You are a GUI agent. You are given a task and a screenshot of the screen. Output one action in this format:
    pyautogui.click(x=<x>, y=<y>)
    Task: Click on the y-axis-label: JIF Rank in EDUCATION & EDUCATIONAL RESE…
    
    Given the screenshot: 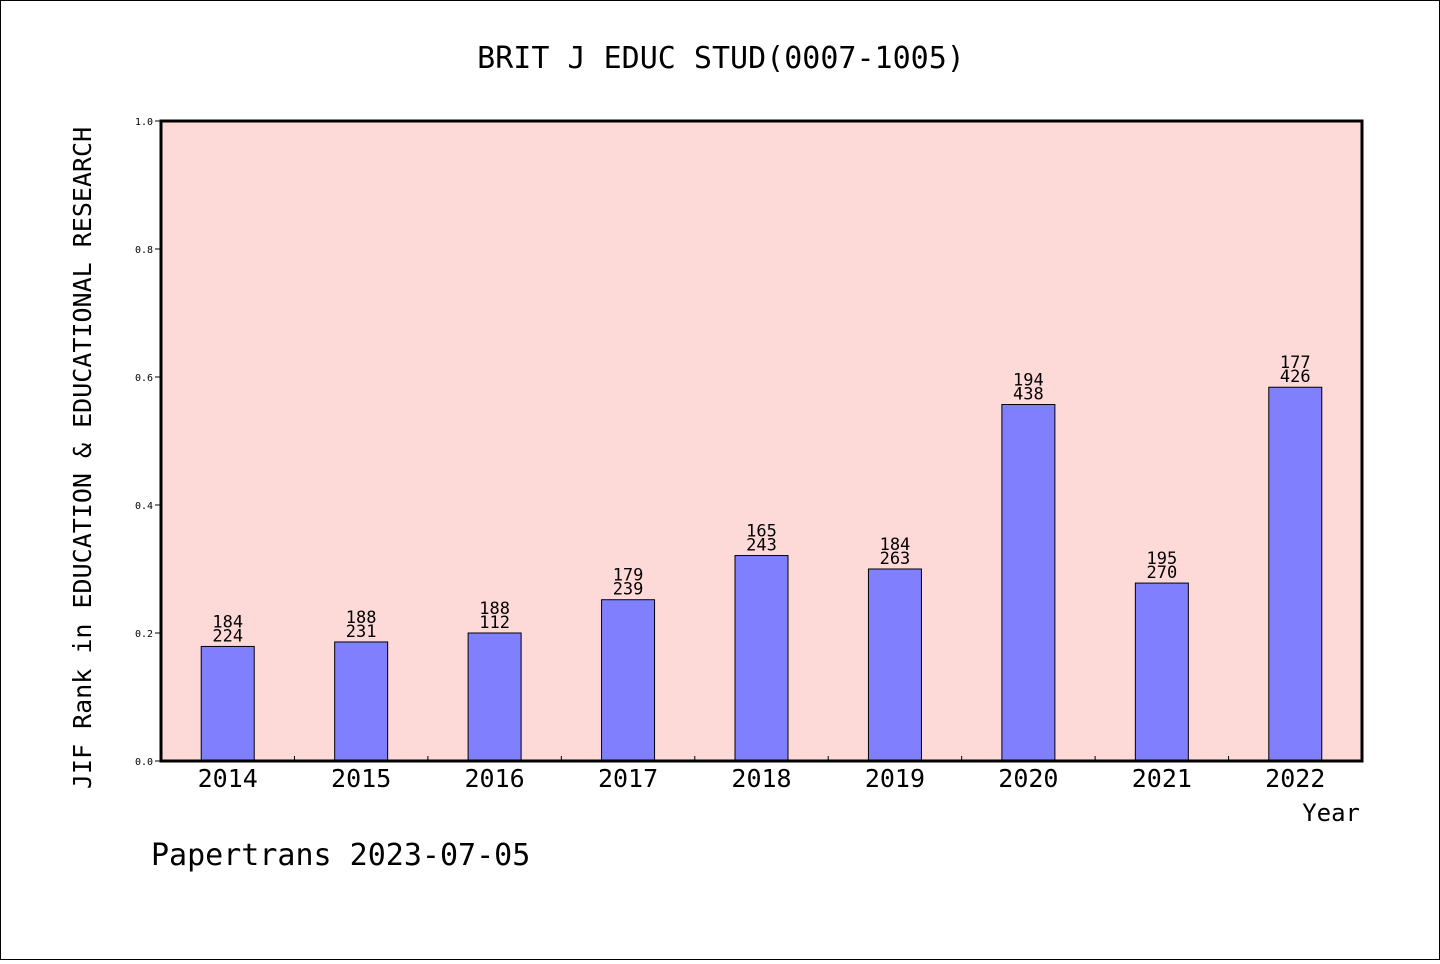 What is the action you would take?
    pyautogui.click(x=82, y=458)
    